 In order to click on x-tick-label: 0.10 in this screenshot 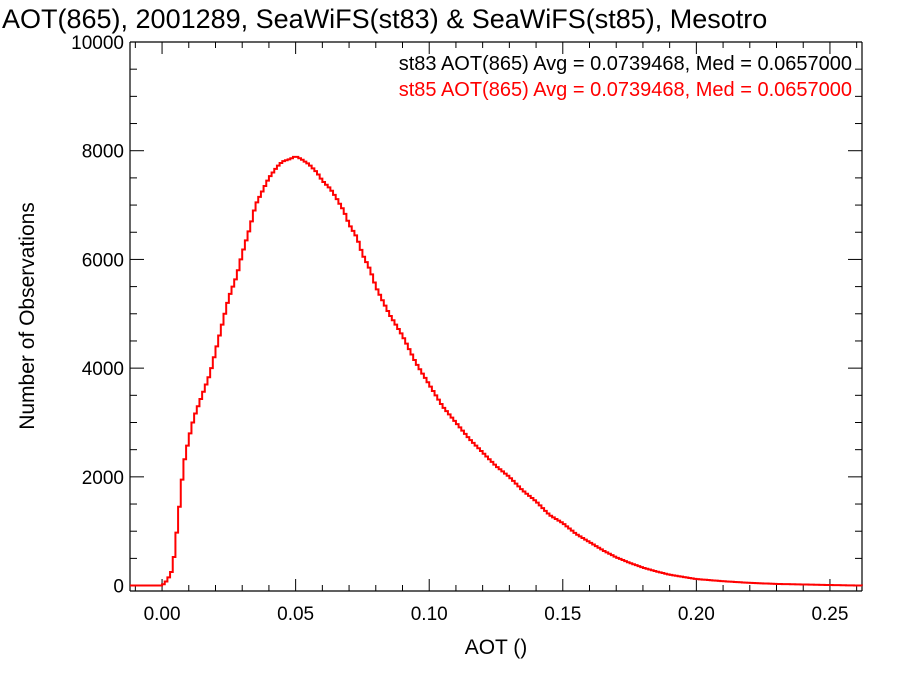, I will do `click(429, 614)`.